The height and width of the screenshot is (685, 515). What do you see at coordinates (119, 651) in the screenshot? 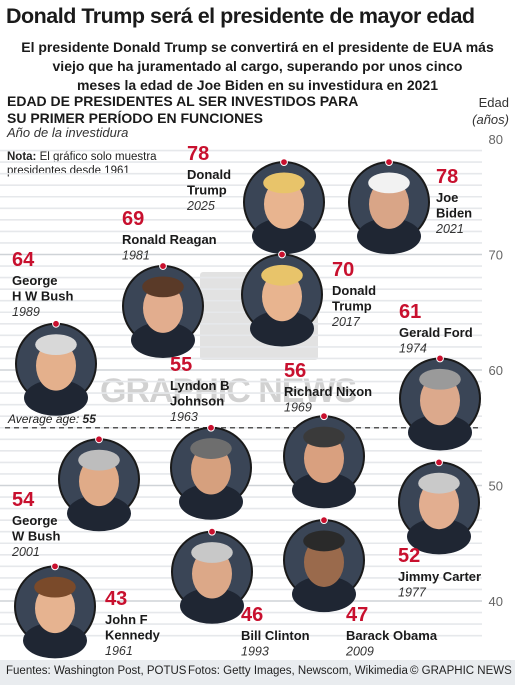
I see `inauguration-year: 1961` at bounding box center [119, 651].